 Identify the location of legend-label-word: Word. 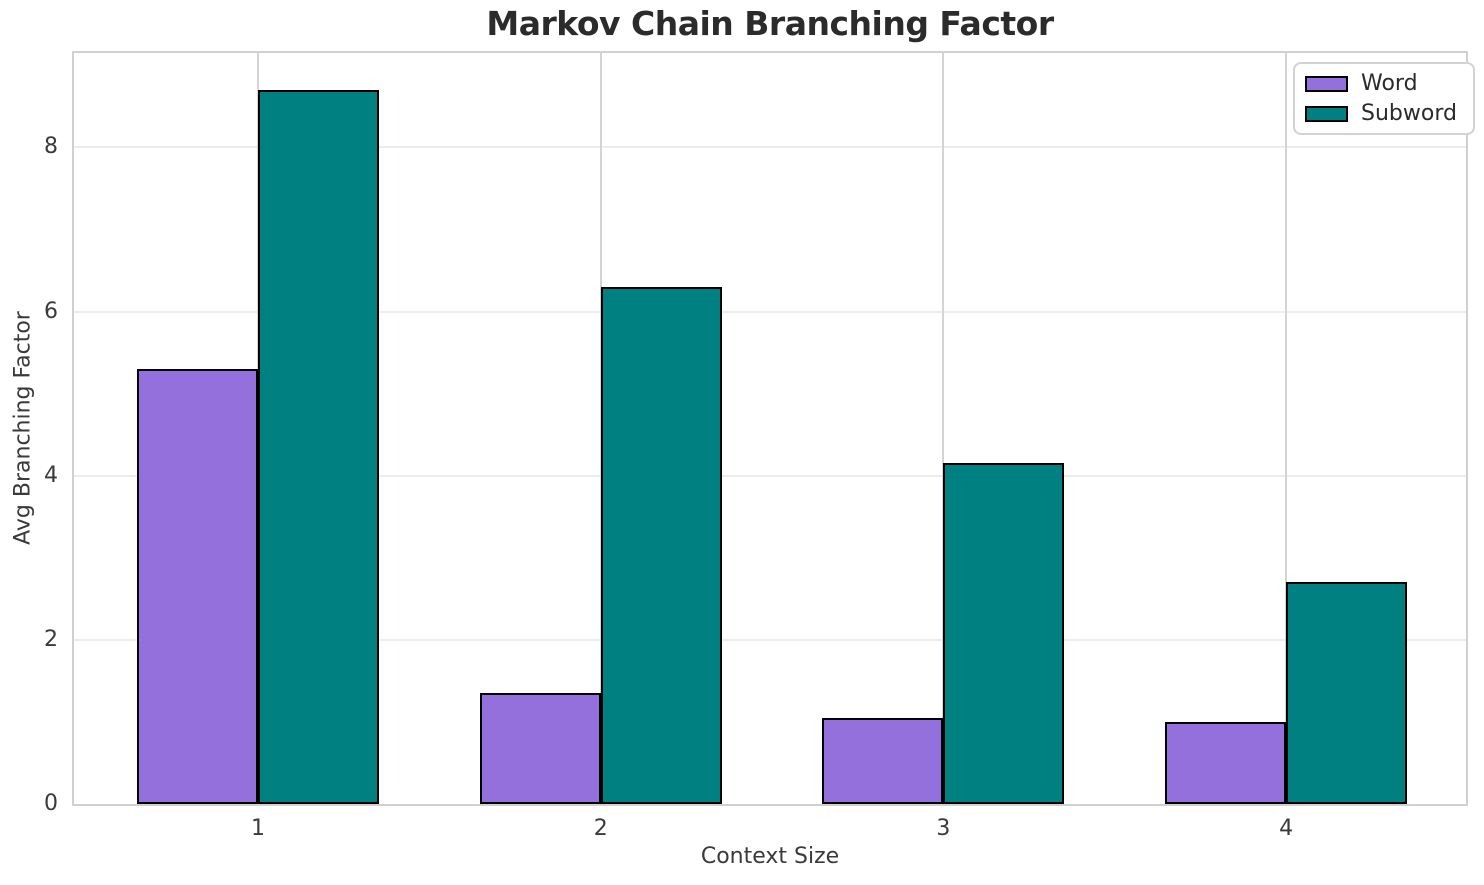
(1389, 83).